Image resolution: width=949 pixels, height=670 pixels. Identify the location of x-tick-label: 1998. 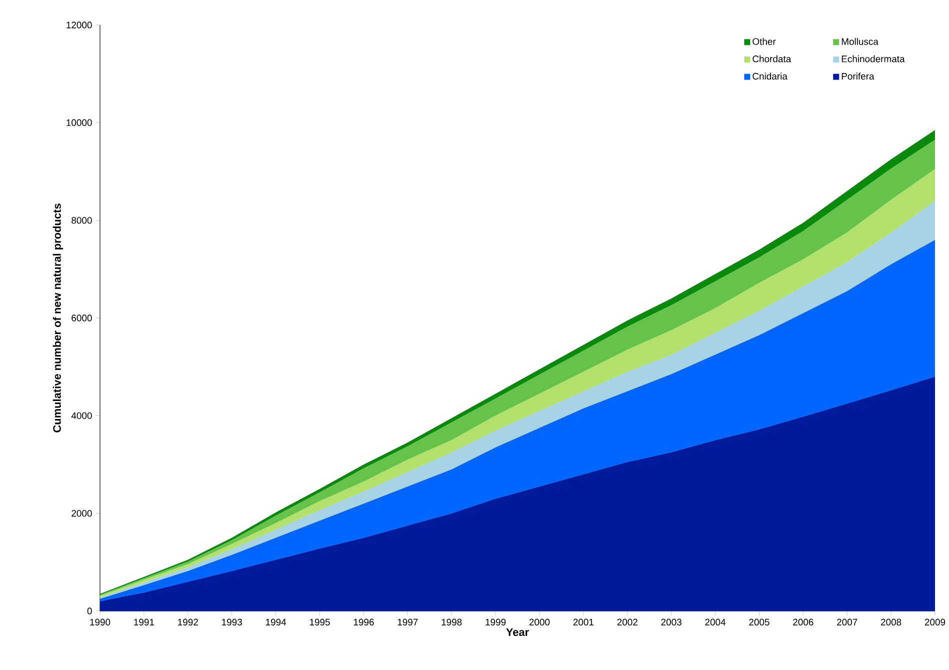
(452, 622).